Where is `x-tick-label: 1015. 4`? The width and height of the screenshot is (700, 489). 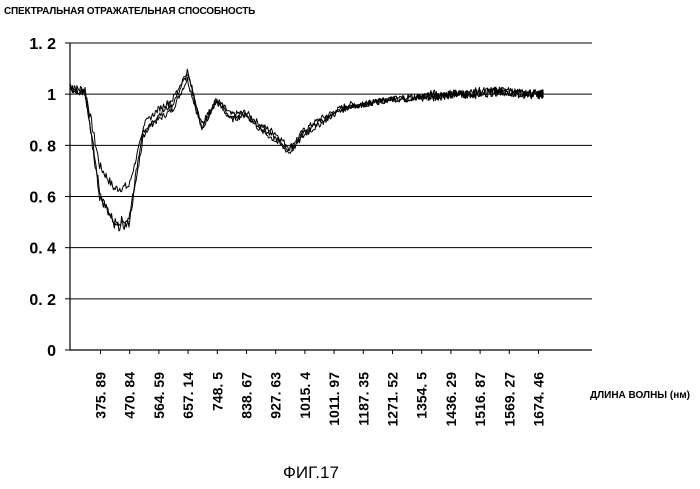
x-tick-label: 1015. 4 is located at coordinates (305, 395).